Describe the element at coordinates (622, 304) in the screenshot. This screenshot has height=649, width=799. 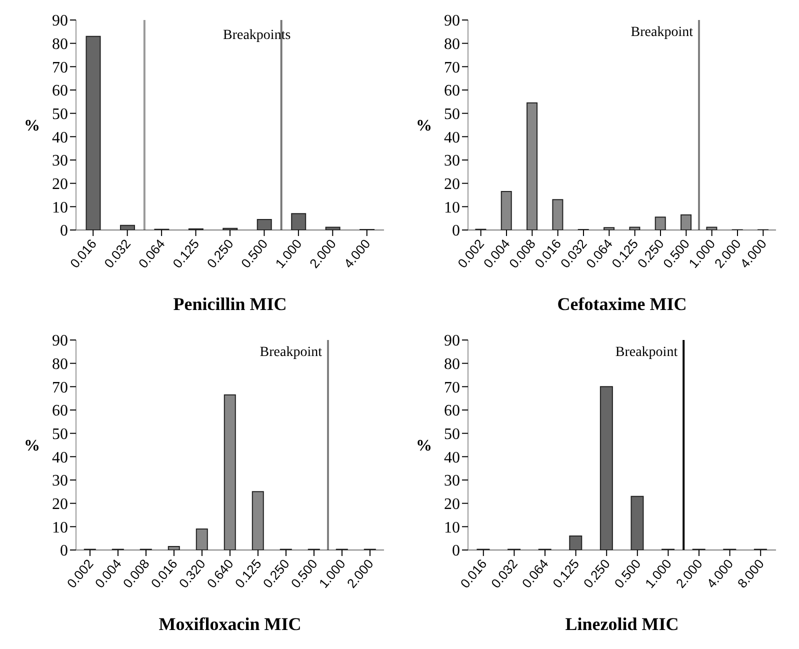
I see `x-axis-title: Cefotaxime MIC` at that location.